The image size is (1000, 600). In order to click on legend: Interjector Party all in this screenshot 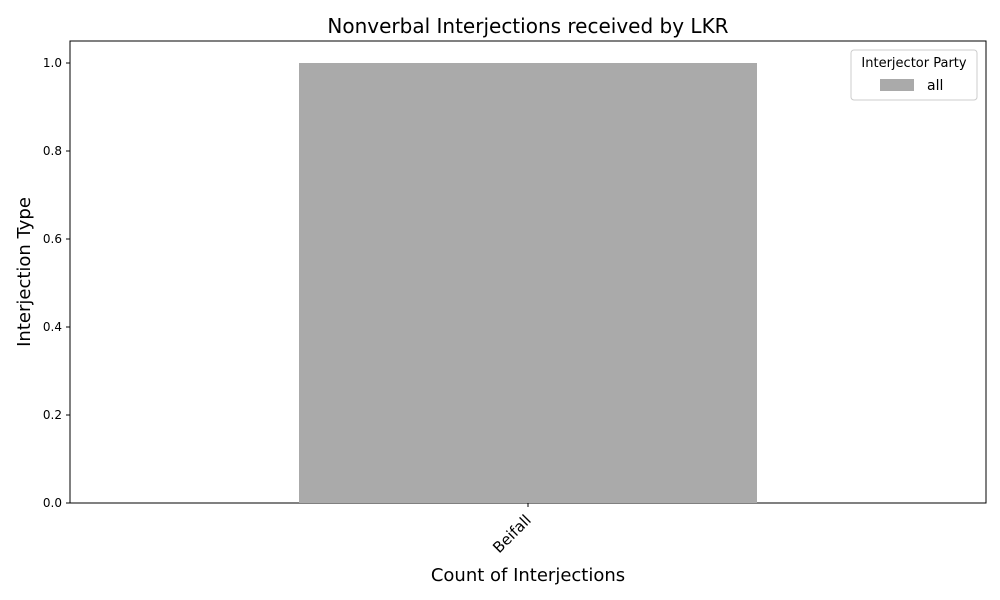, I will do `click(914, 75)`.